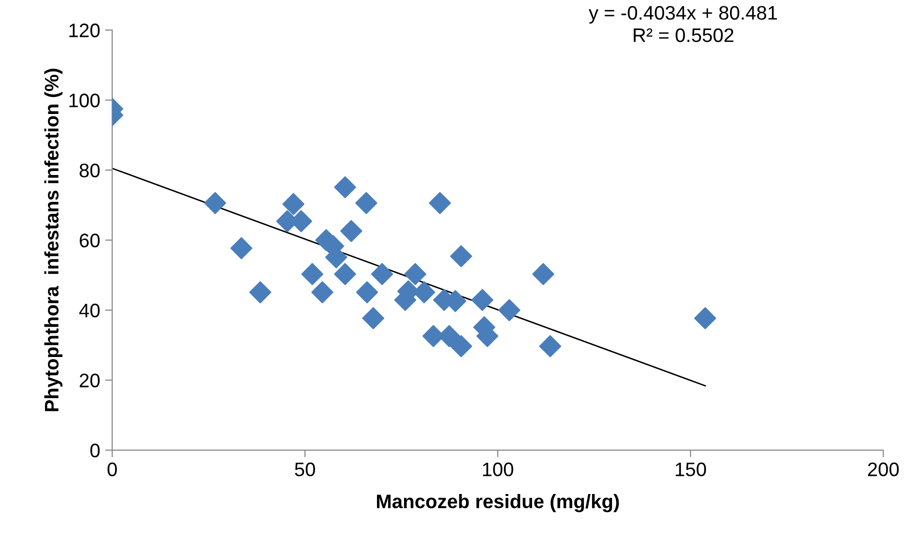 The width and height of the screenshot is (905, 547). I want to click on x-tick-label: 0, so click(112, 469).